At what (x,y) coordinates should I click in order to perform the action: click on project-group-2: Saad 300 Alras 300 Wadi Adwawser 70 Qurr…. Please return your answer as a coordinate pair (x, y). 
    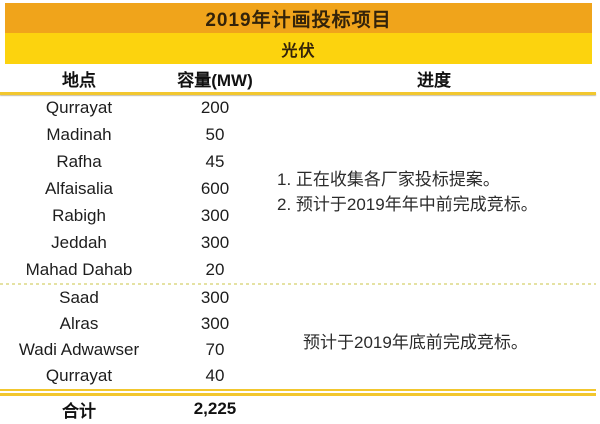
    Looking at the image, I should click on (136, 337).